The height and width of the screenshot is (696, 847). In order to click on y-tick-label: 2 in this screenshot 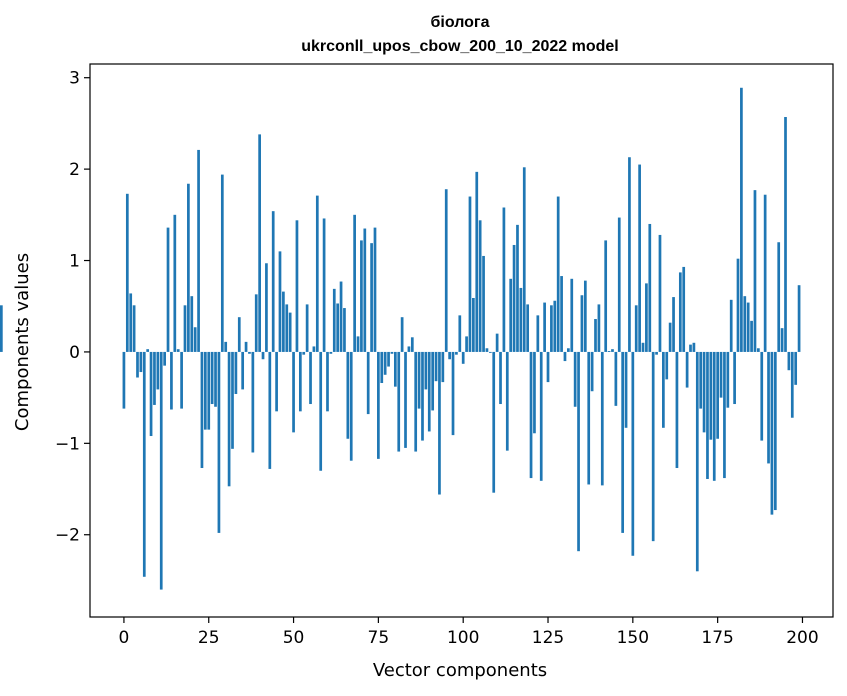, I will do `click(74, 170)`.